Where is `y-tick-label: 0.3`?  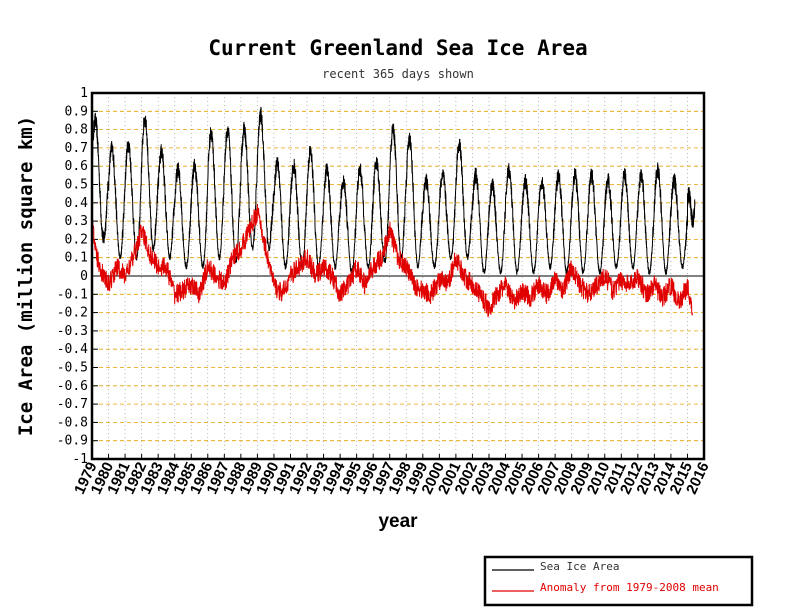
y-tick-label: 0.3 is located at coordinates (76, 221).